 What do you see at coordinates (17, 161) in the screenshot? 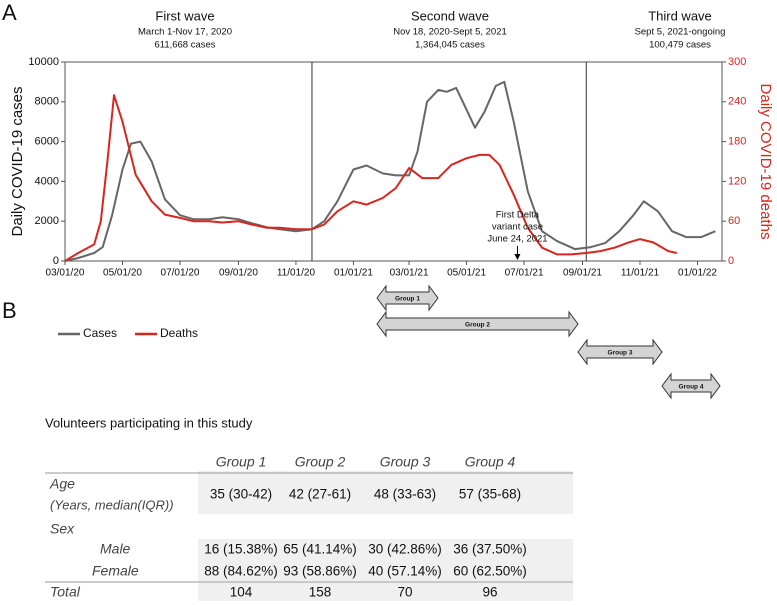
I see `y-axis-title: Daily COVID-19 cases` at bounding box center [17, 161].